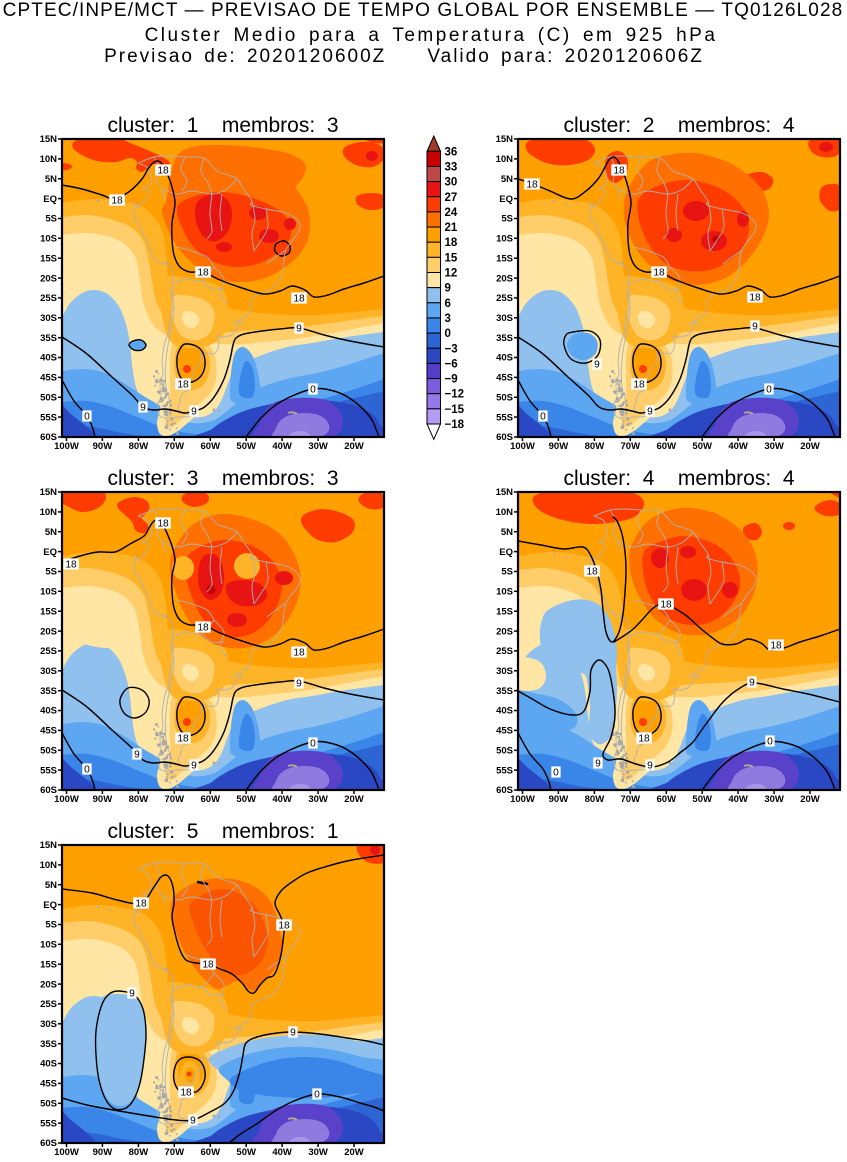 This screenshot has height=1162, width=847. I want to click on svg-text: 3, so click(448, 319).